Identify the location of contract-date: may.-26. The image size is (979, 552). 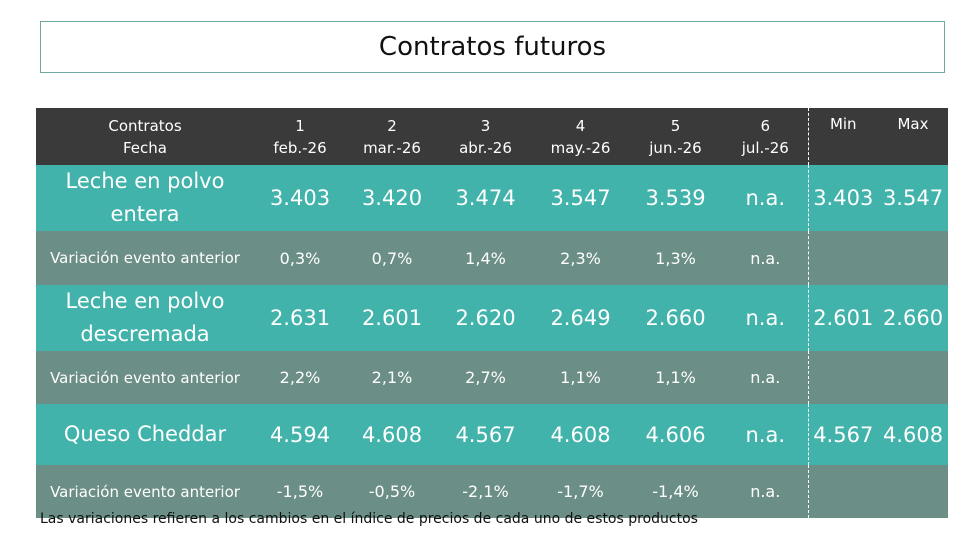
(580, 147).